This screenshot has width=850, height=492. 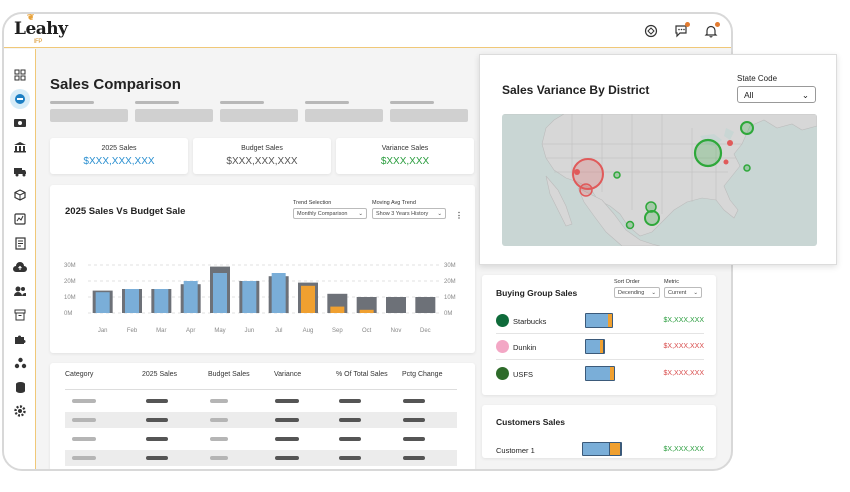 What do you see at coordinates (20, 75) in the screenshot?
I see `dashboard-icon` at bounding box center [20, 75].